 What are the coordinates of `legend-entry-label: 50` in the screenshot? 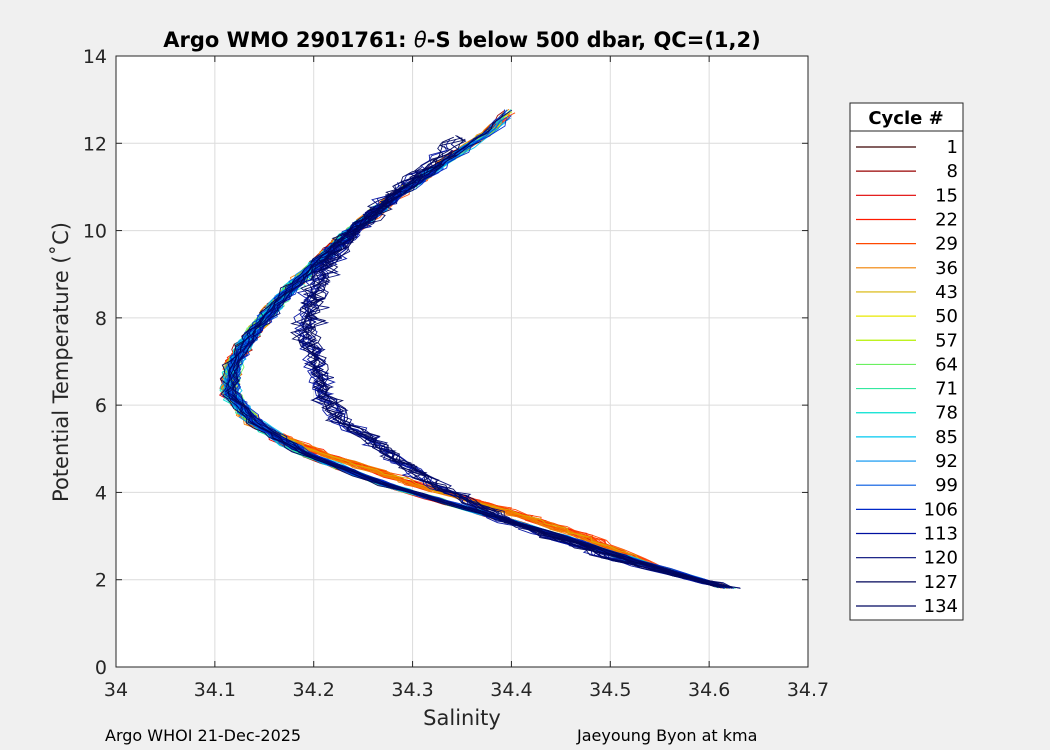 It's located at (946, 316).